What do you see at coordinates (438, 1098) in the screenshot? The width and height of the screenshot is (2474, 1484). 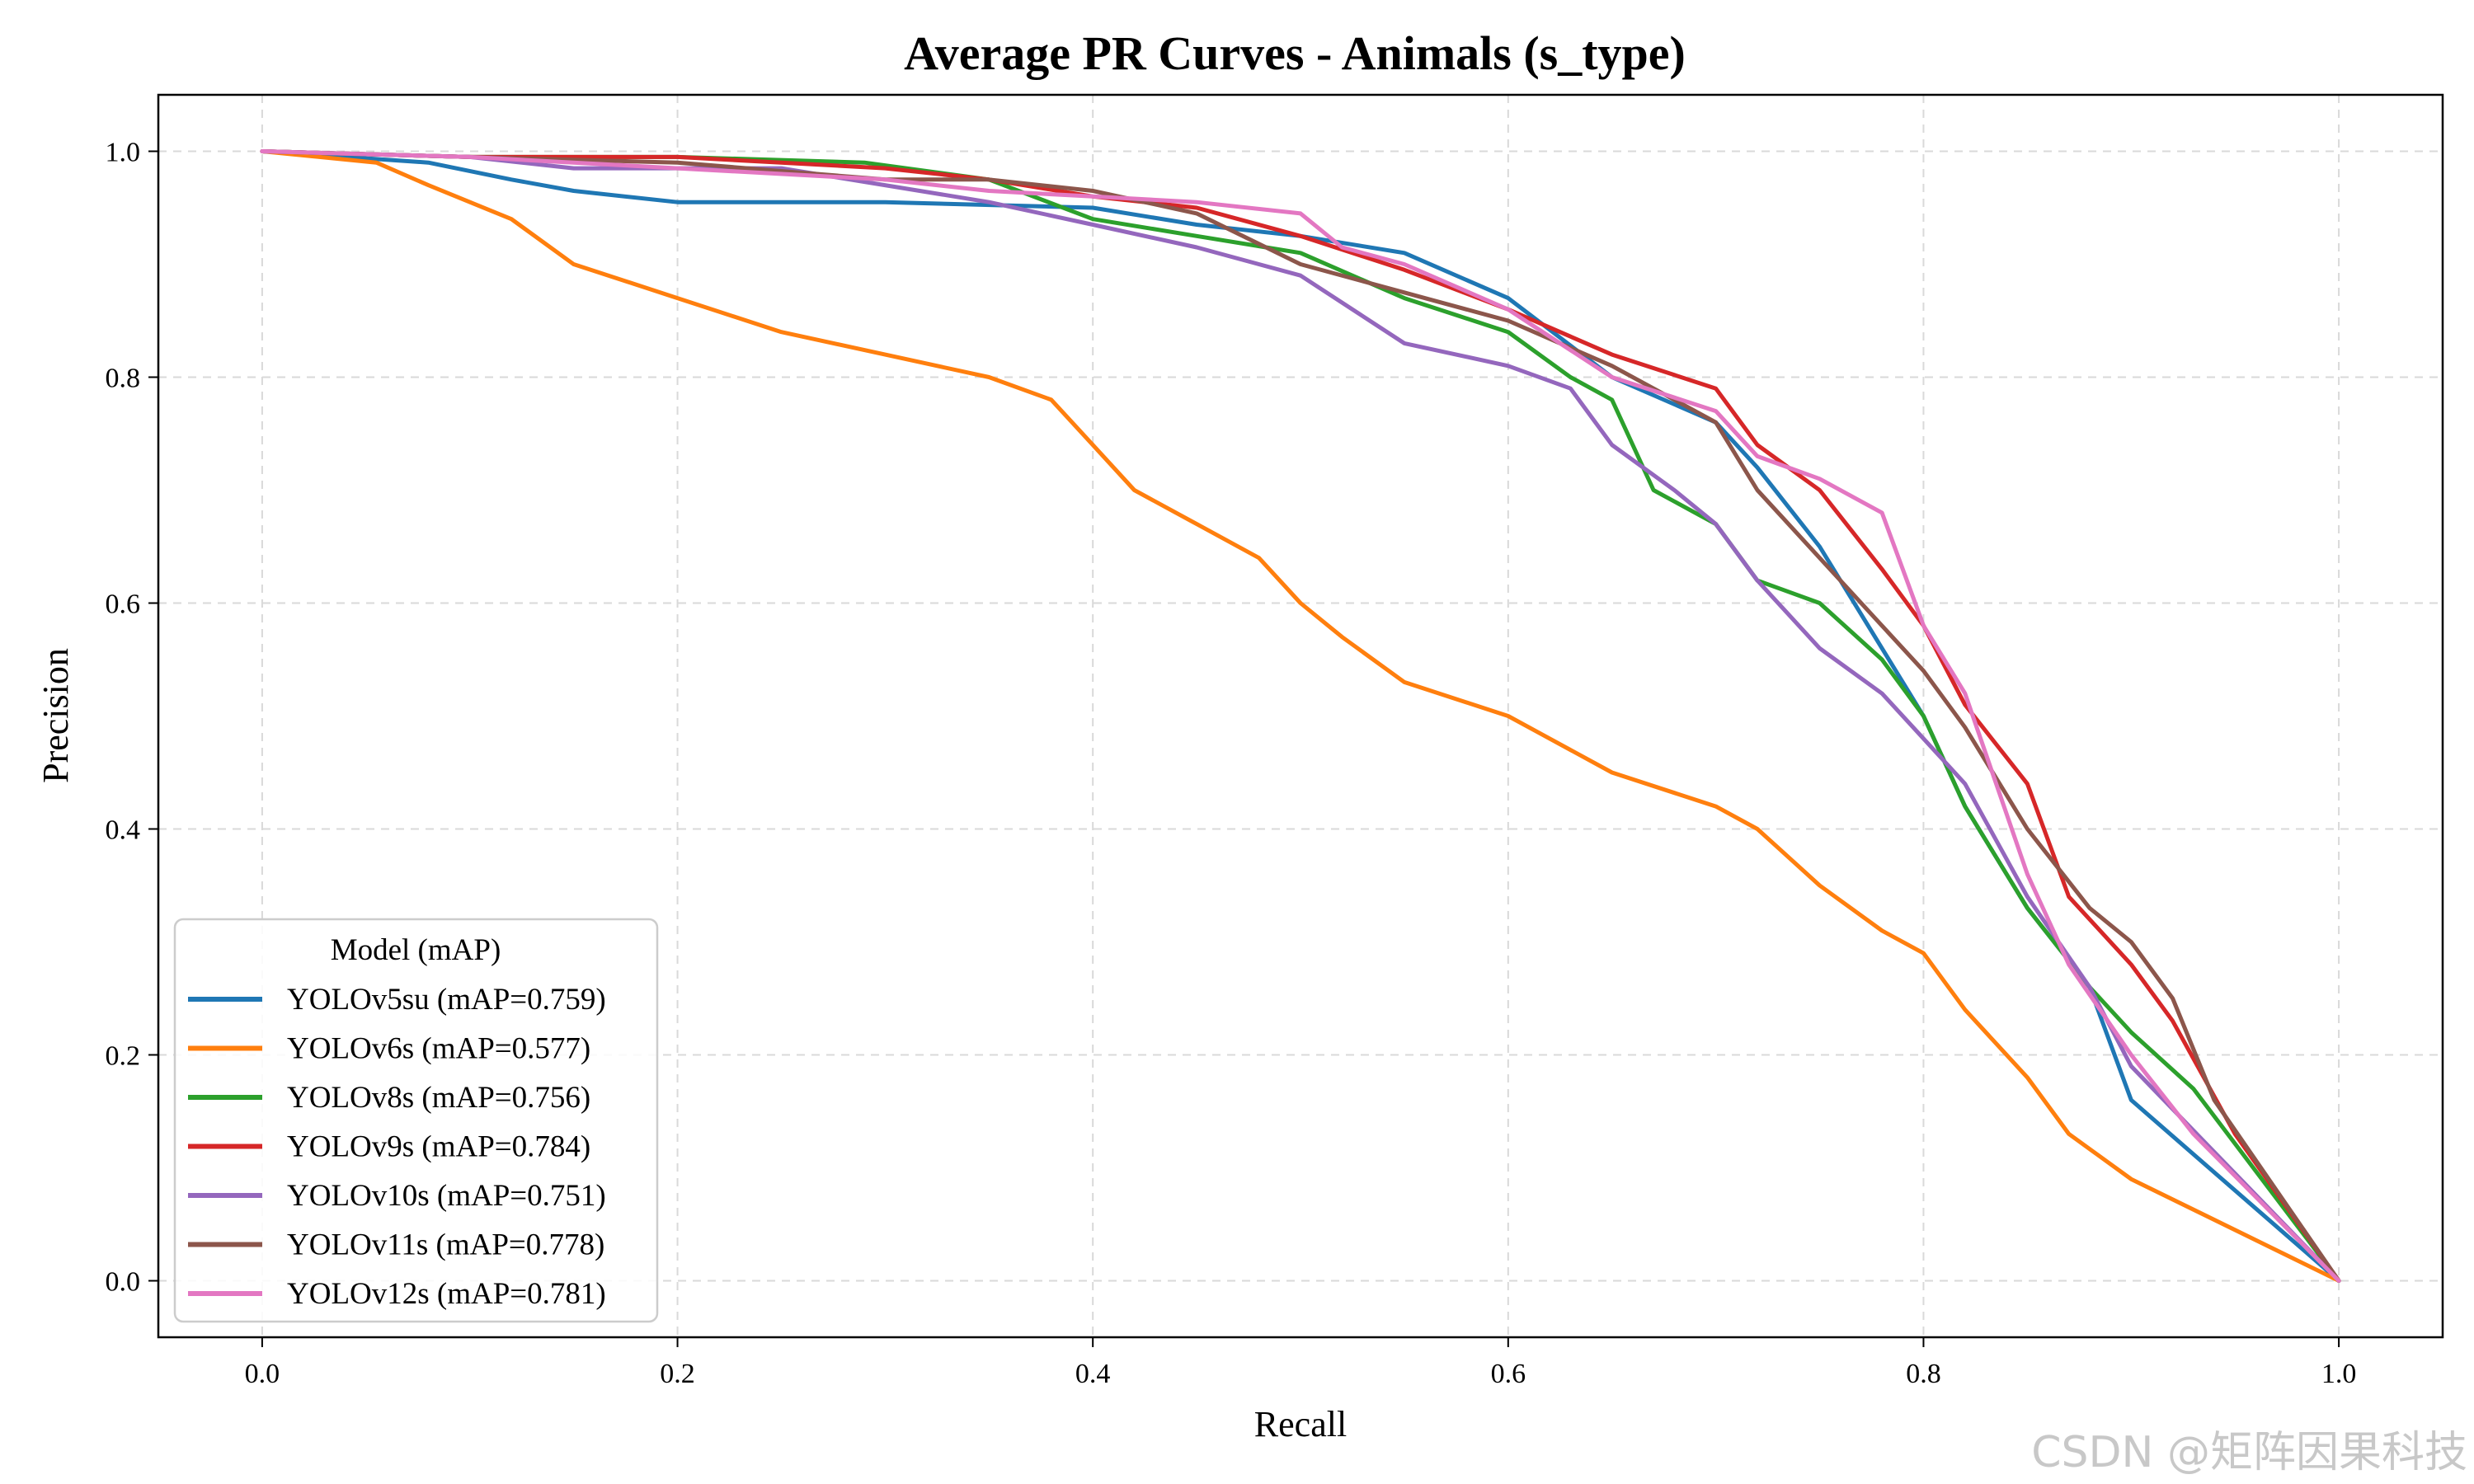 I see `legend-label-3: YOLOv8s (mAP=0.756)` at bounding box center [438, 1098].